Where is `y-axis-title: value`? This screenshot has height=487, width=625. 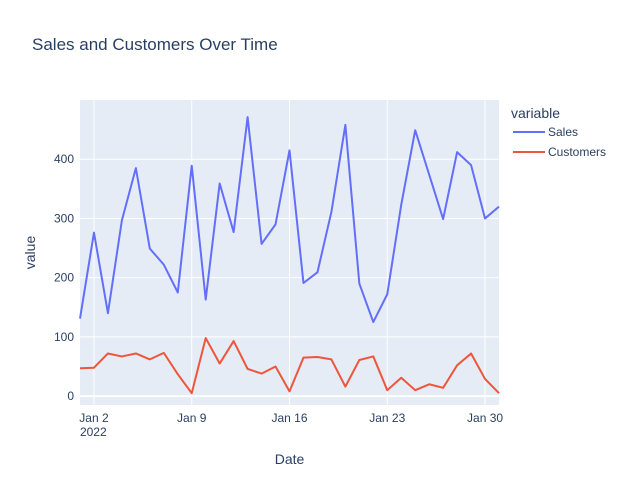 y-axis-title: value is located at coordinates (30, 253).